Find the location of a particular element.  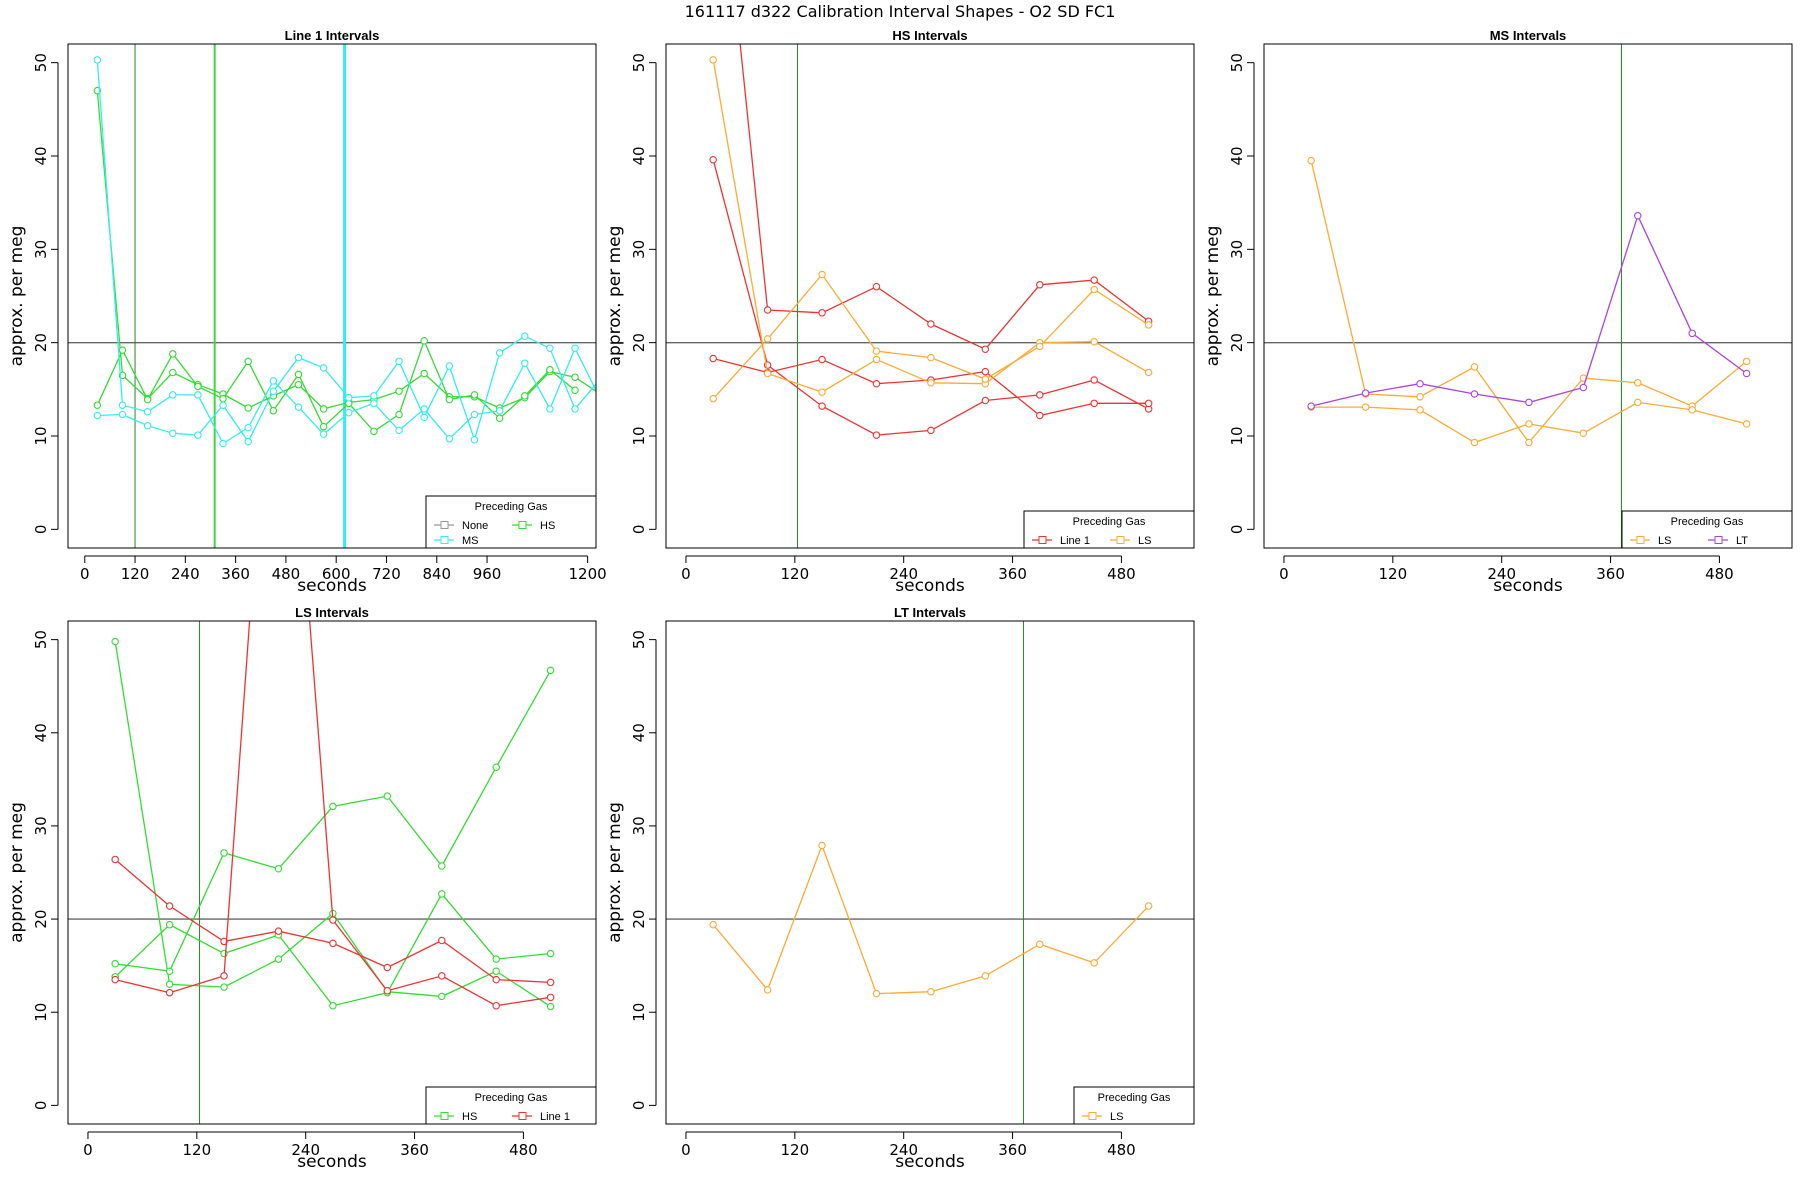

series-line-lt is located at coordinates (1529, 310).